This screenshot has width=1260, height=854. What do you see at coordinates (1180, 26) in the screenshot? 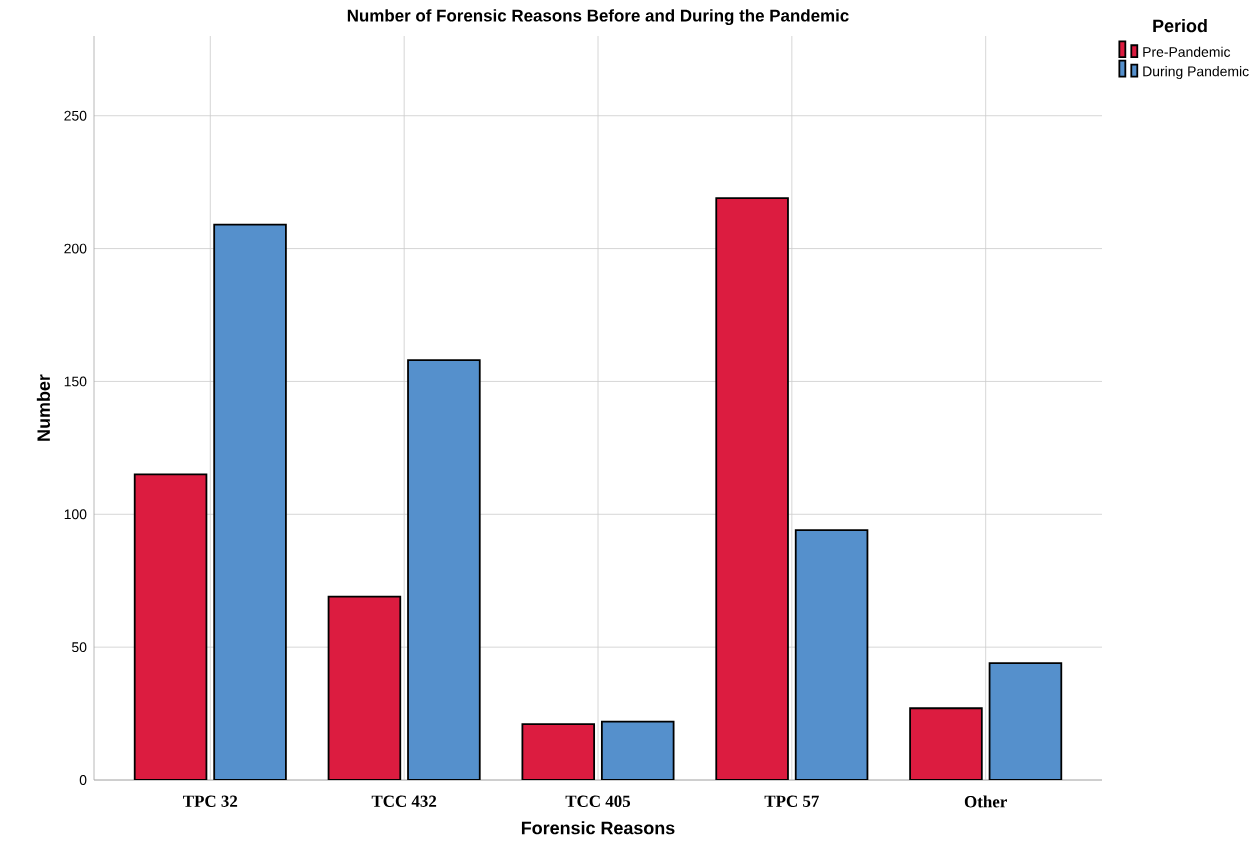
I see `legend-title: Period` at bounding box center [1180, 26].